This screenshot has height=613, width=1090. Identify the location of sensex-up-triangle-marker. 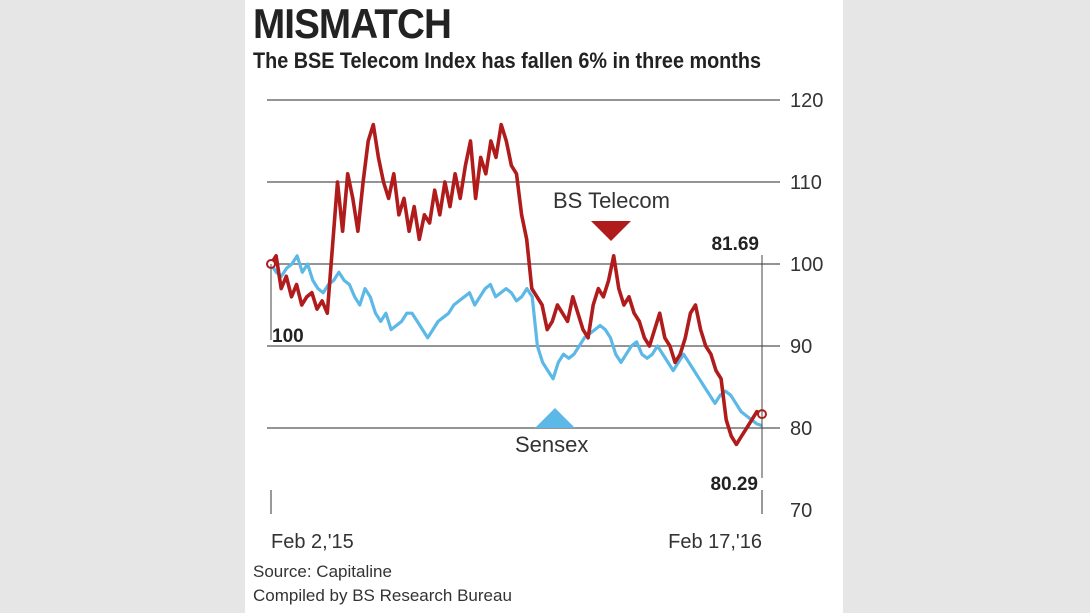
(555, 418).